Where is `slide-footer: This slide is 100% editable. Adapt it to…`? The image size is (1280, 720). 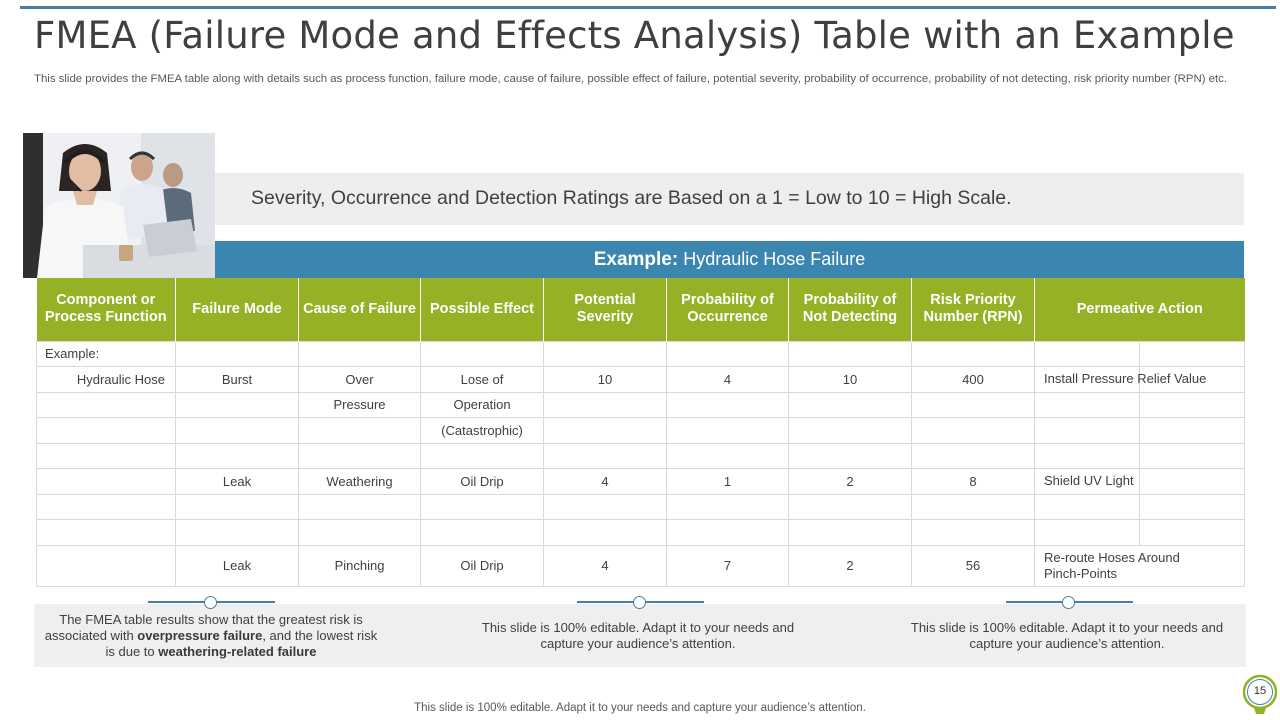
slide-footer: This slide is 100% editable. Adapt it to… is located at coordinates (640, 708).